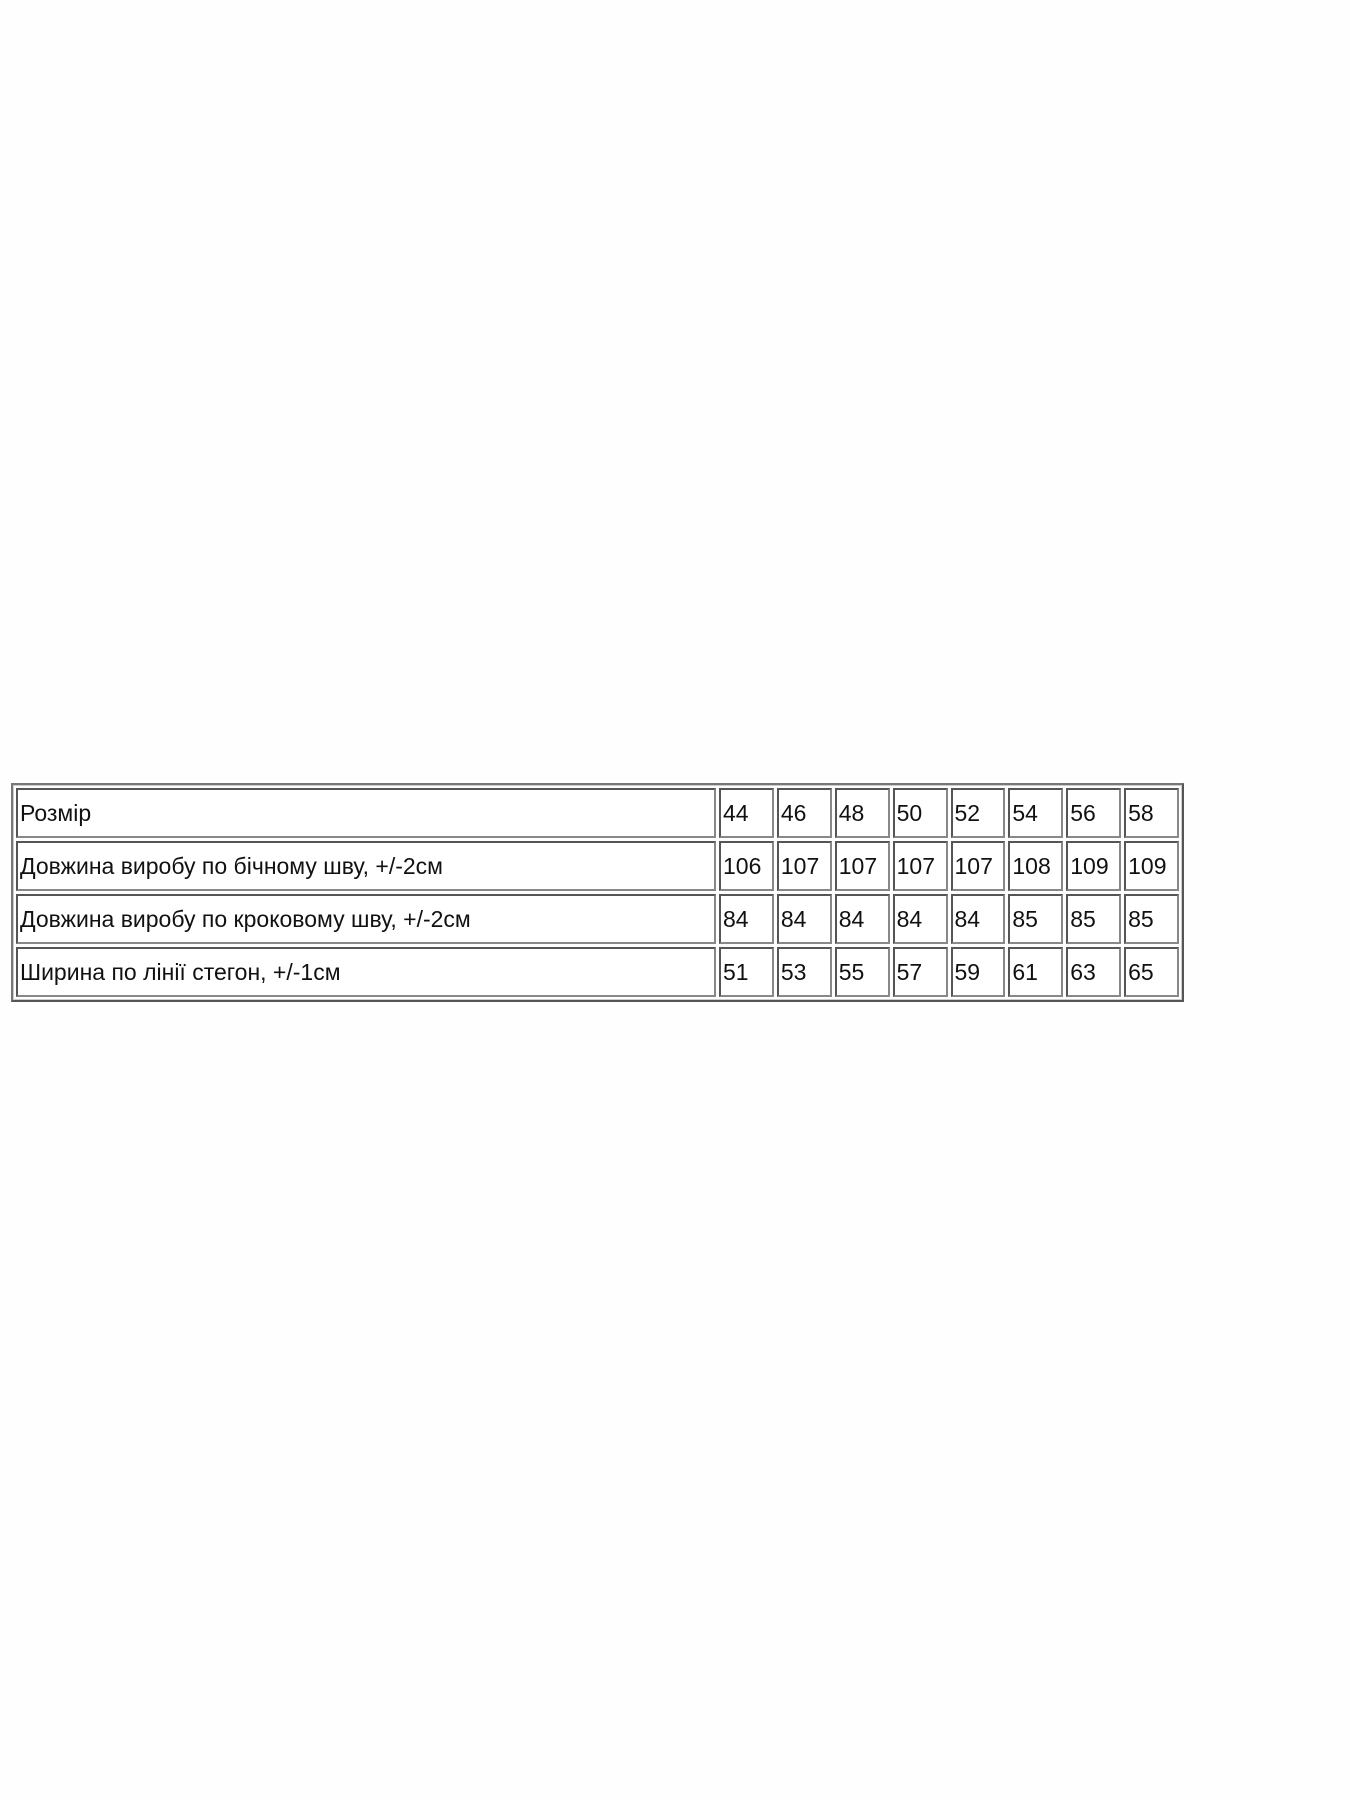  I want to click on table-cell: 55, so click(862, 972).